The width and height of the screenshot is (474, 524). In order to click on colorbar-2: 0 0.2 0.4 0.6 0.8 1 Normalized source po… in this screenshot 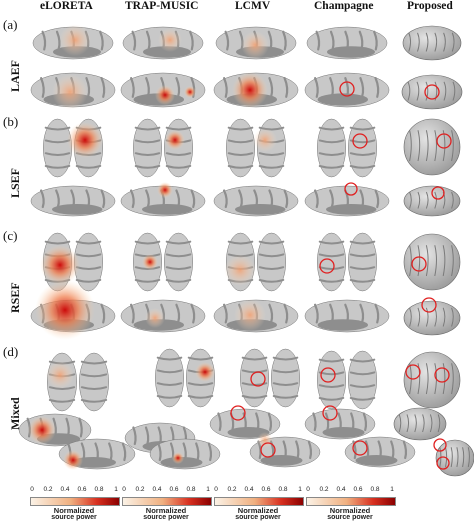, I will do `click(166, 504)`.